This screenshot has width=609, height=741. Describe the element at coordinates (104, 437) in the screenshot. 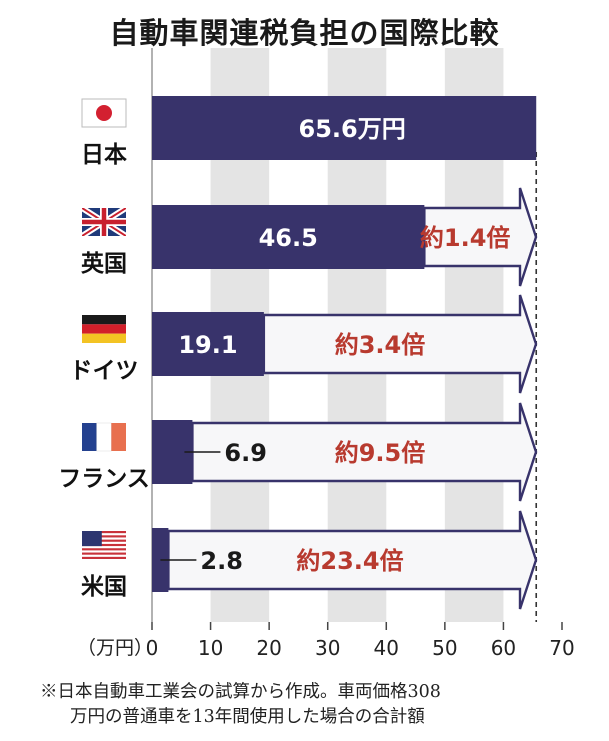

I see `france-flag` at that location.